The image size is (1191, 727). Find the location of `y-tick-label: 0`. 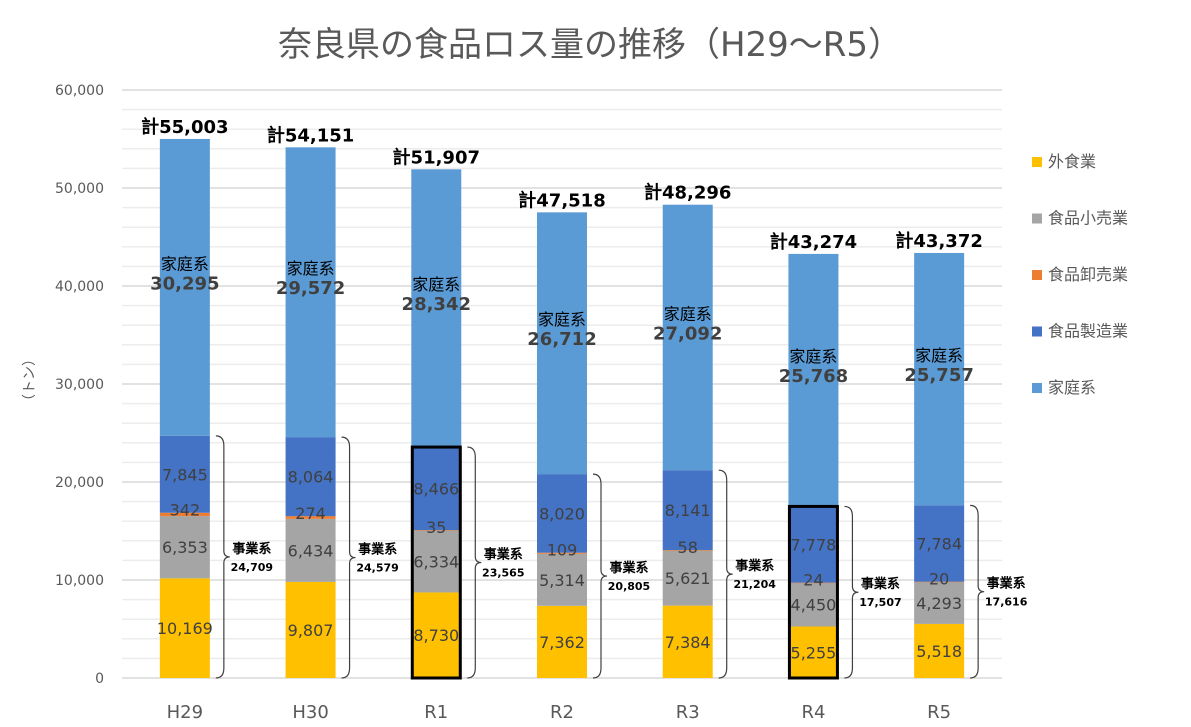

y-tick-label: 0 is located at coordinates (99, 679).